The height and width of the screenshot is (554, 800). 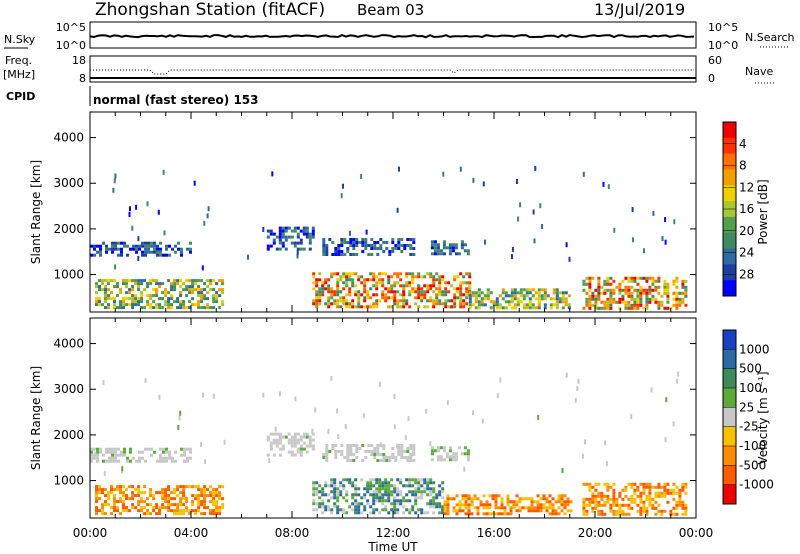 I want to click on nave-tick-top: 60, so click(x=715, y=60).